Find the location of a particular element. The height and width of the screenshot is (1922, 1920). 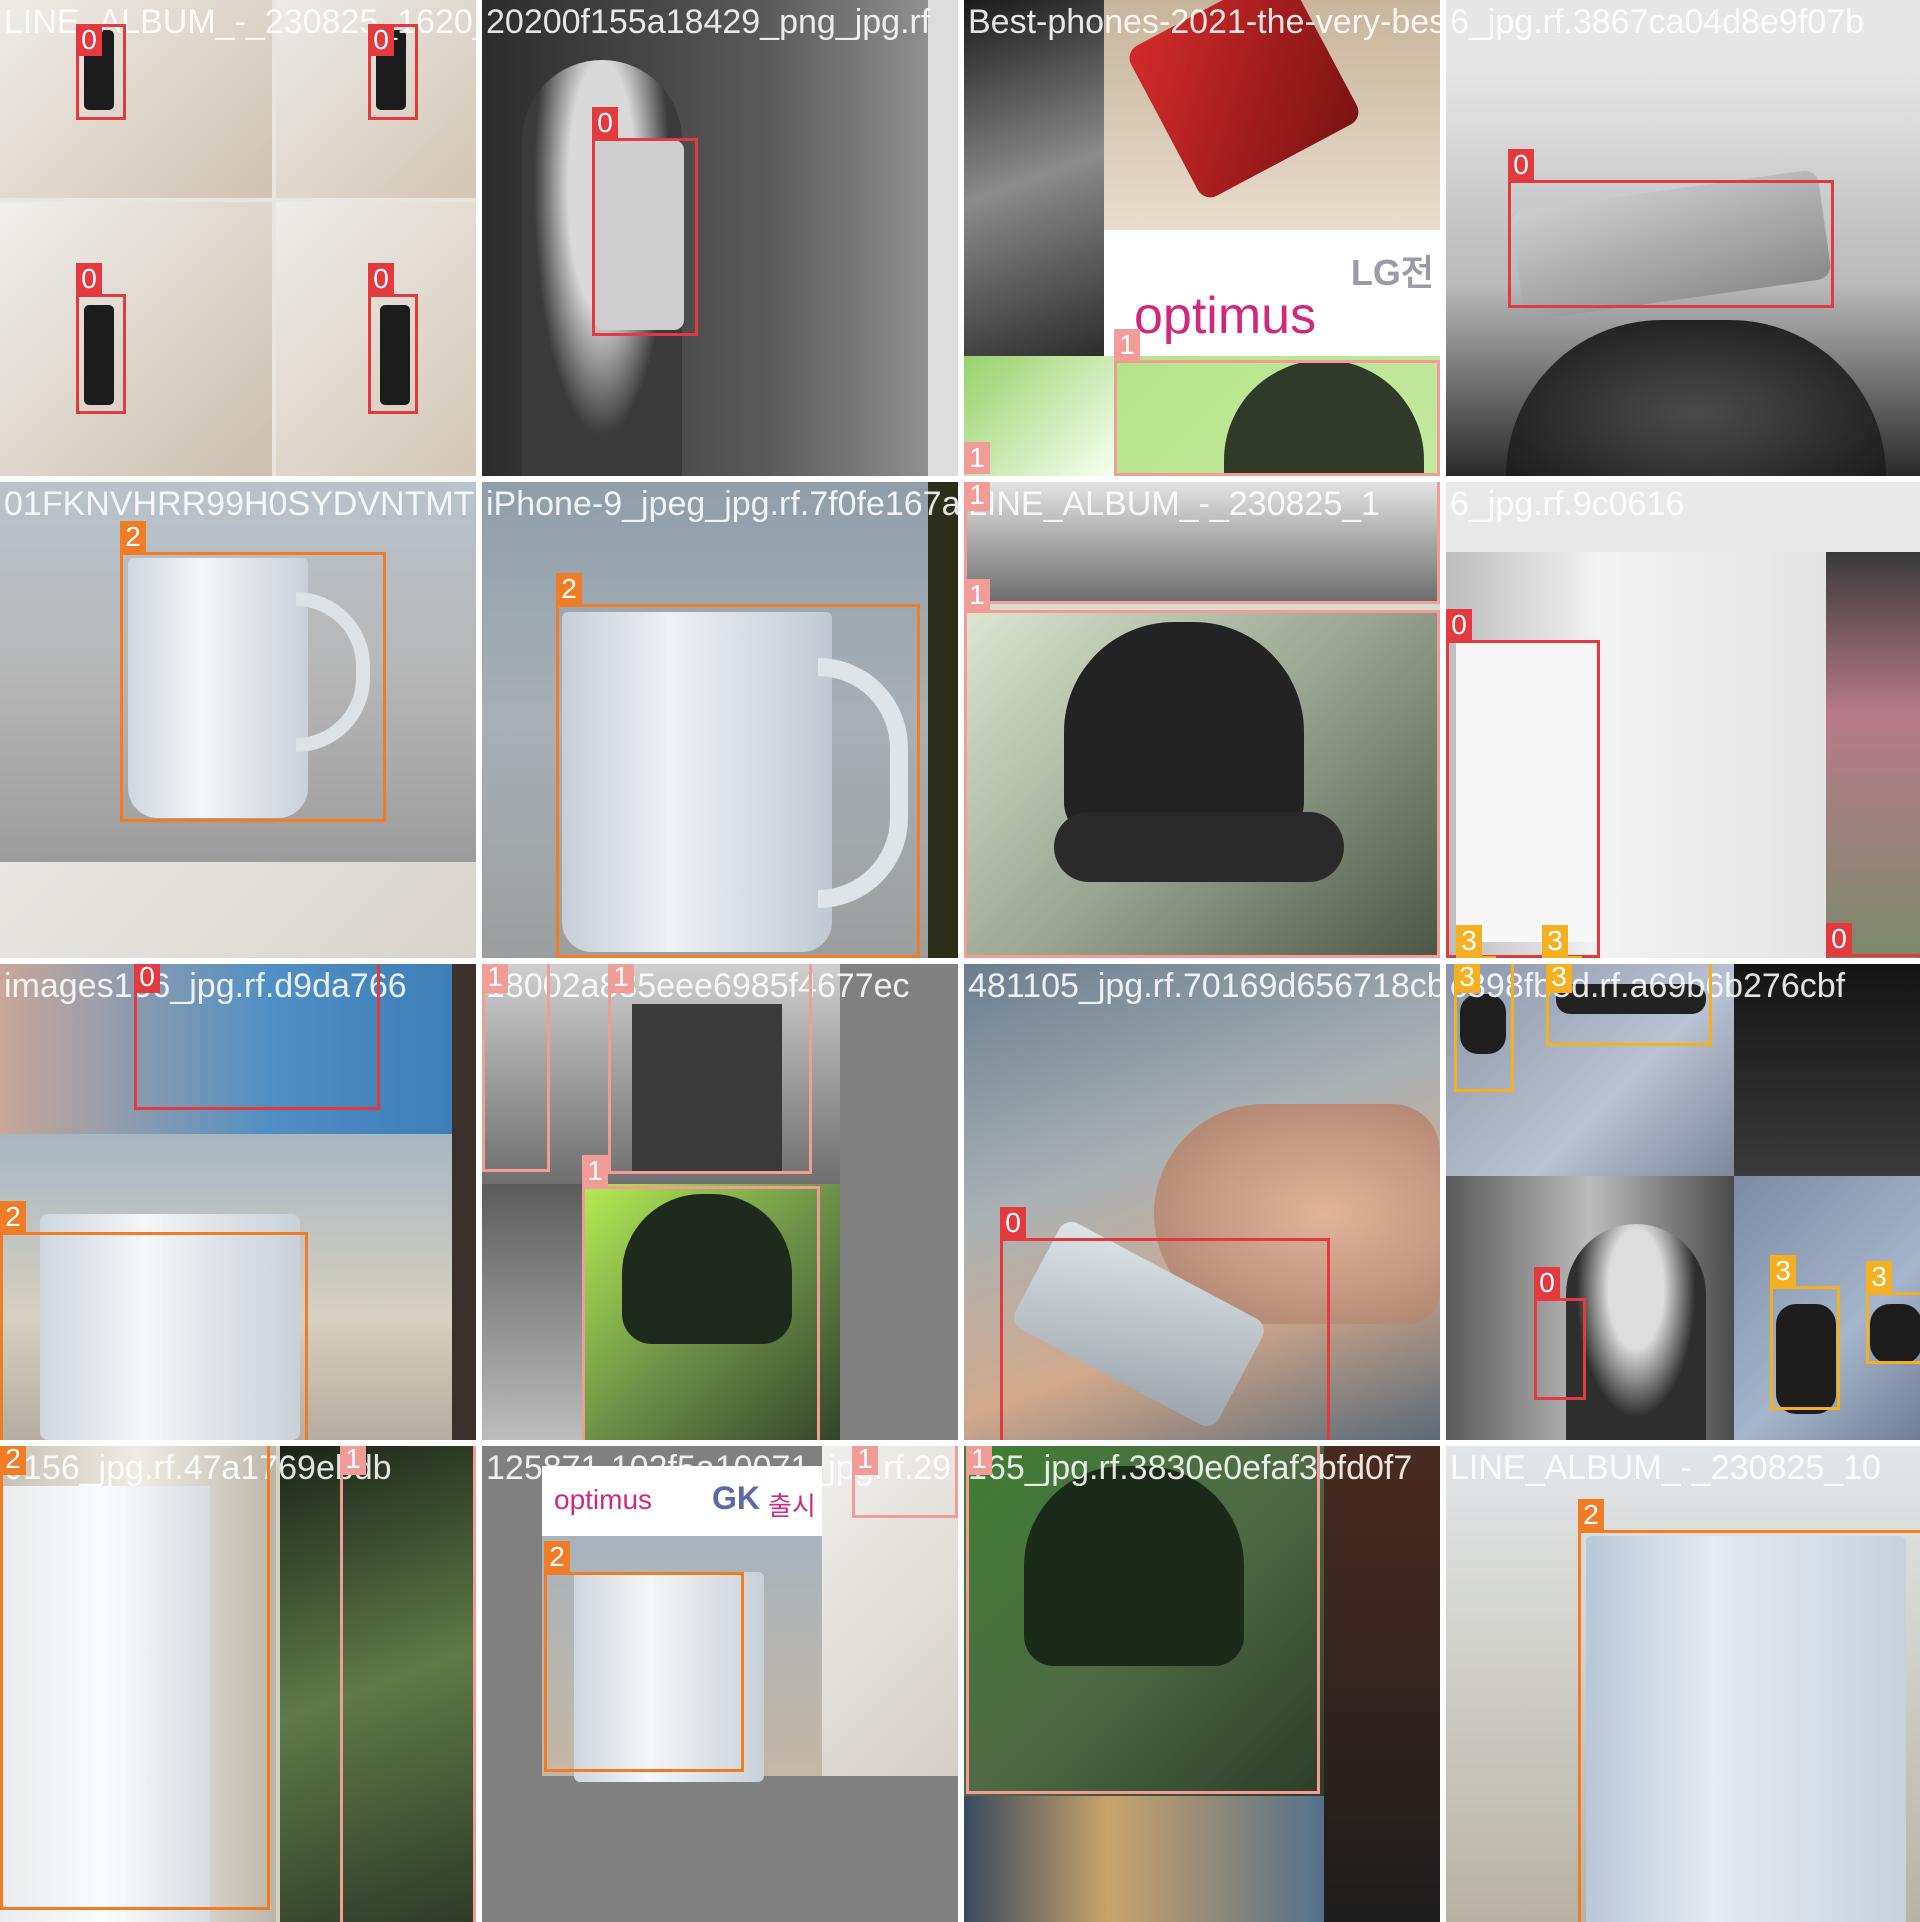

tile: 18002a835eee6985f4677ec 1 1 1 is located at coordinates (720, 1202).